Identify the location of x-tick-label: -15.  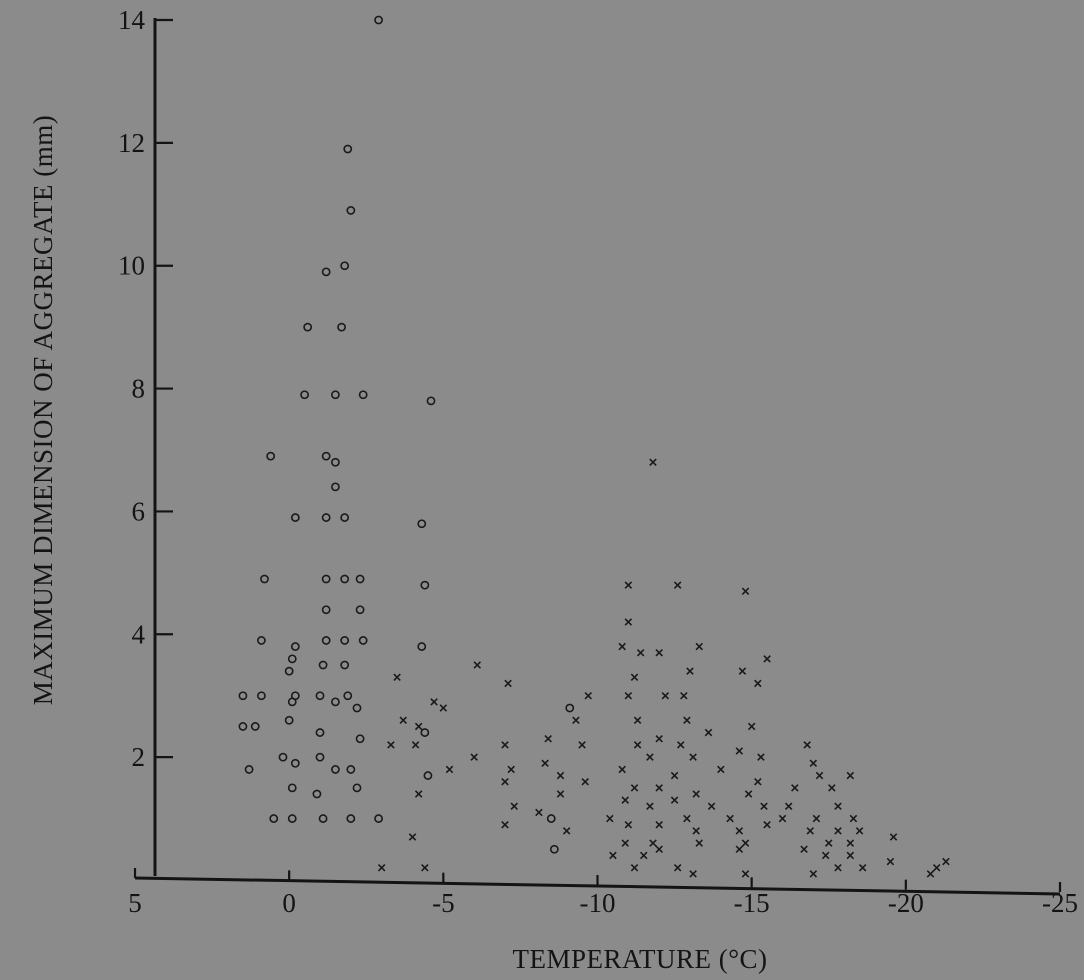
(752, 903).